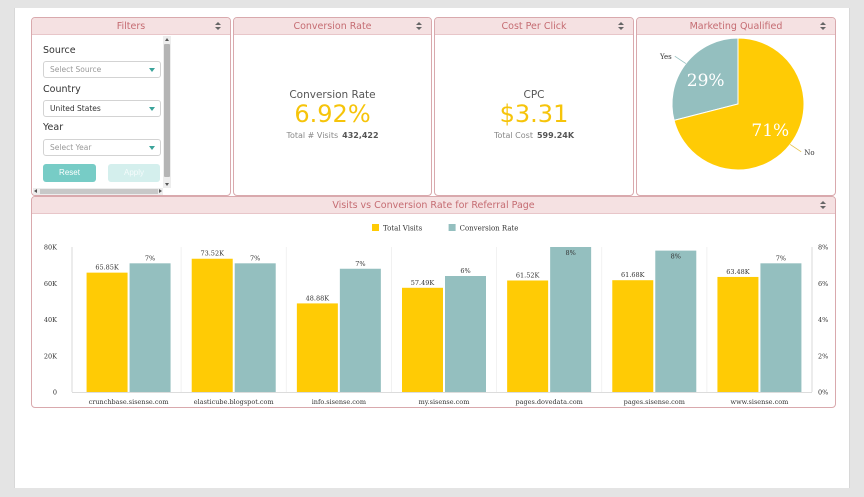  Describe the element at coordinates (534, 114) in the screenshot. I see `kpi-value: $3.31` at that location.